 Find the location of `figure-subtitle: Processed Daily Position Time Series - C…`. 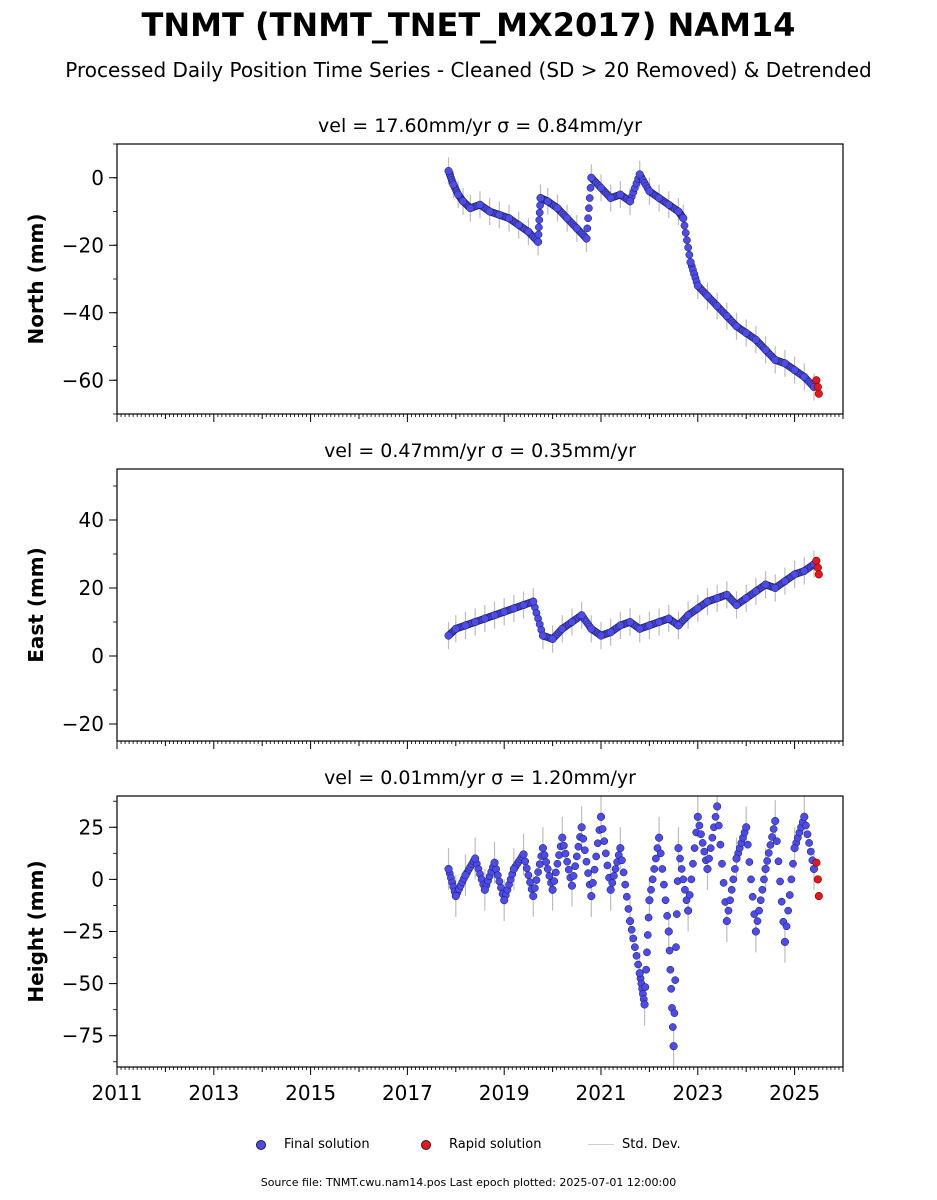

figure-subtitle: Processed Daily Position Time Series - C… is located at coordinates (468, 70).